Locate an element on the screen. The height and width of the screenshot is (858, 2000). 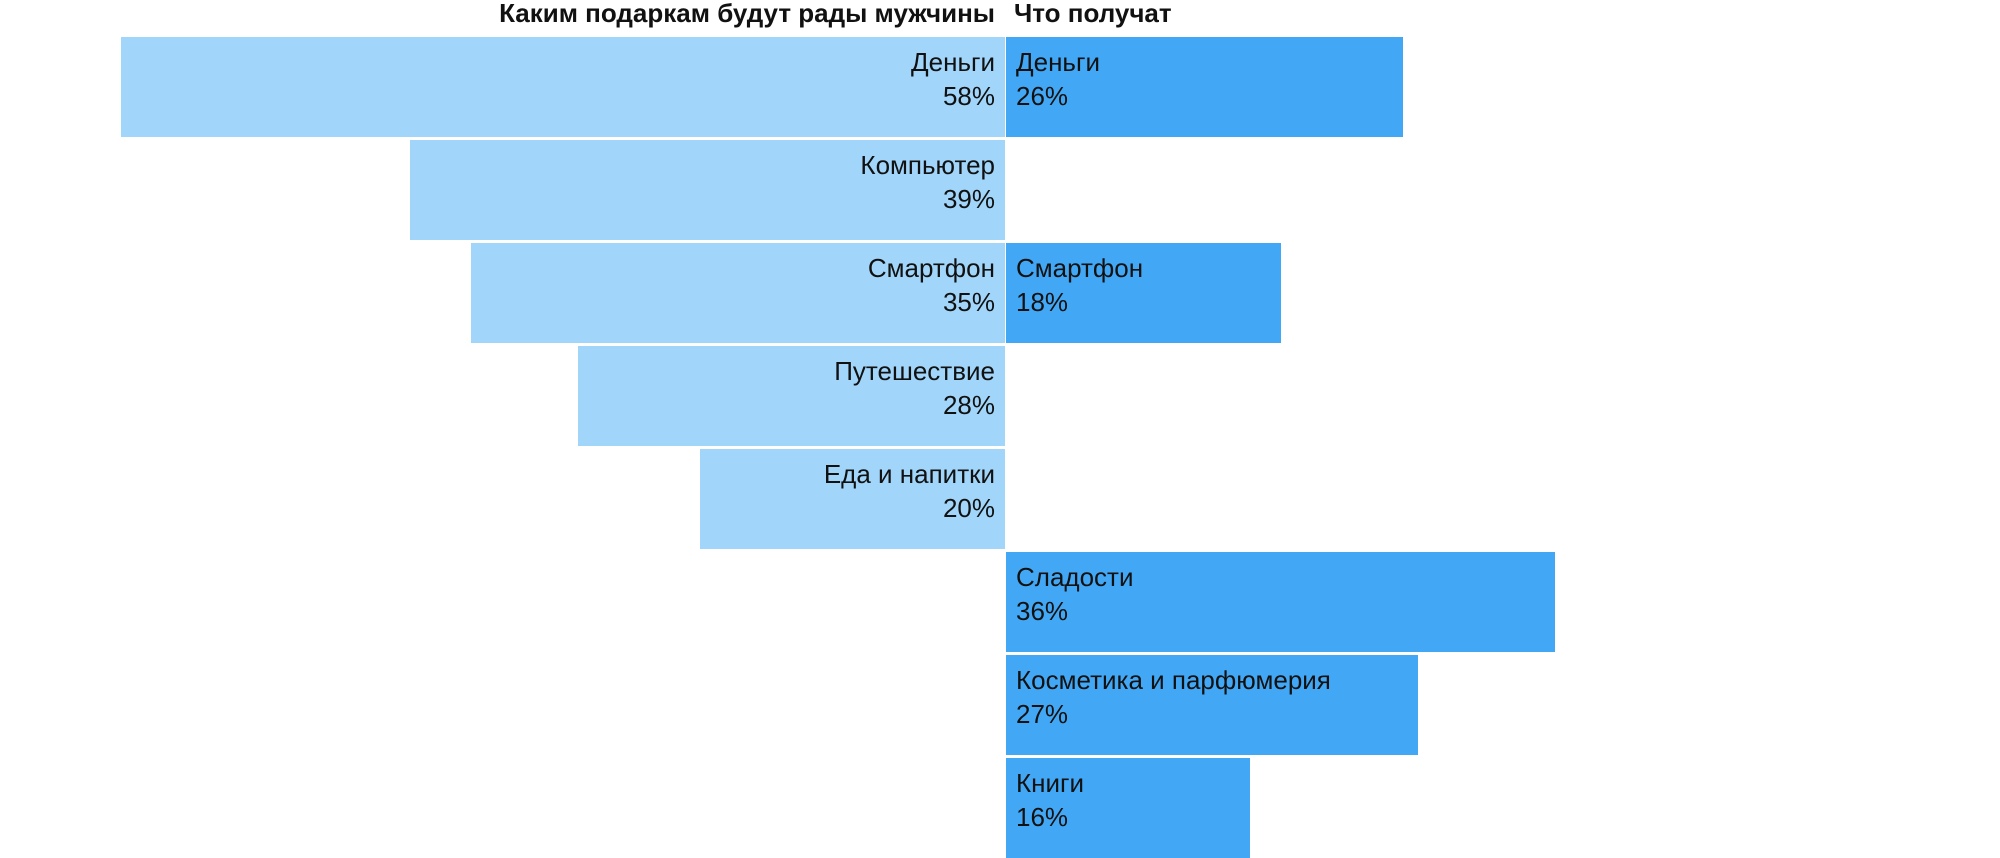
value-label: 35% is located at coordinates (968, 302).